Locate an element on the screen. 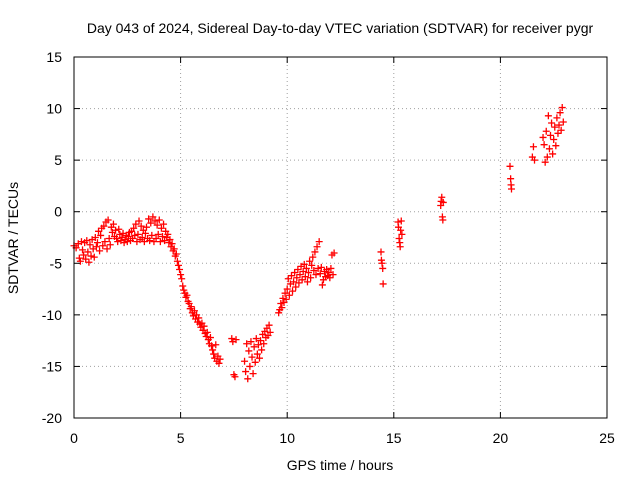 This screenshot has height=480, width=640. x-tick-label: 25 is located at coordinates (607, 438).